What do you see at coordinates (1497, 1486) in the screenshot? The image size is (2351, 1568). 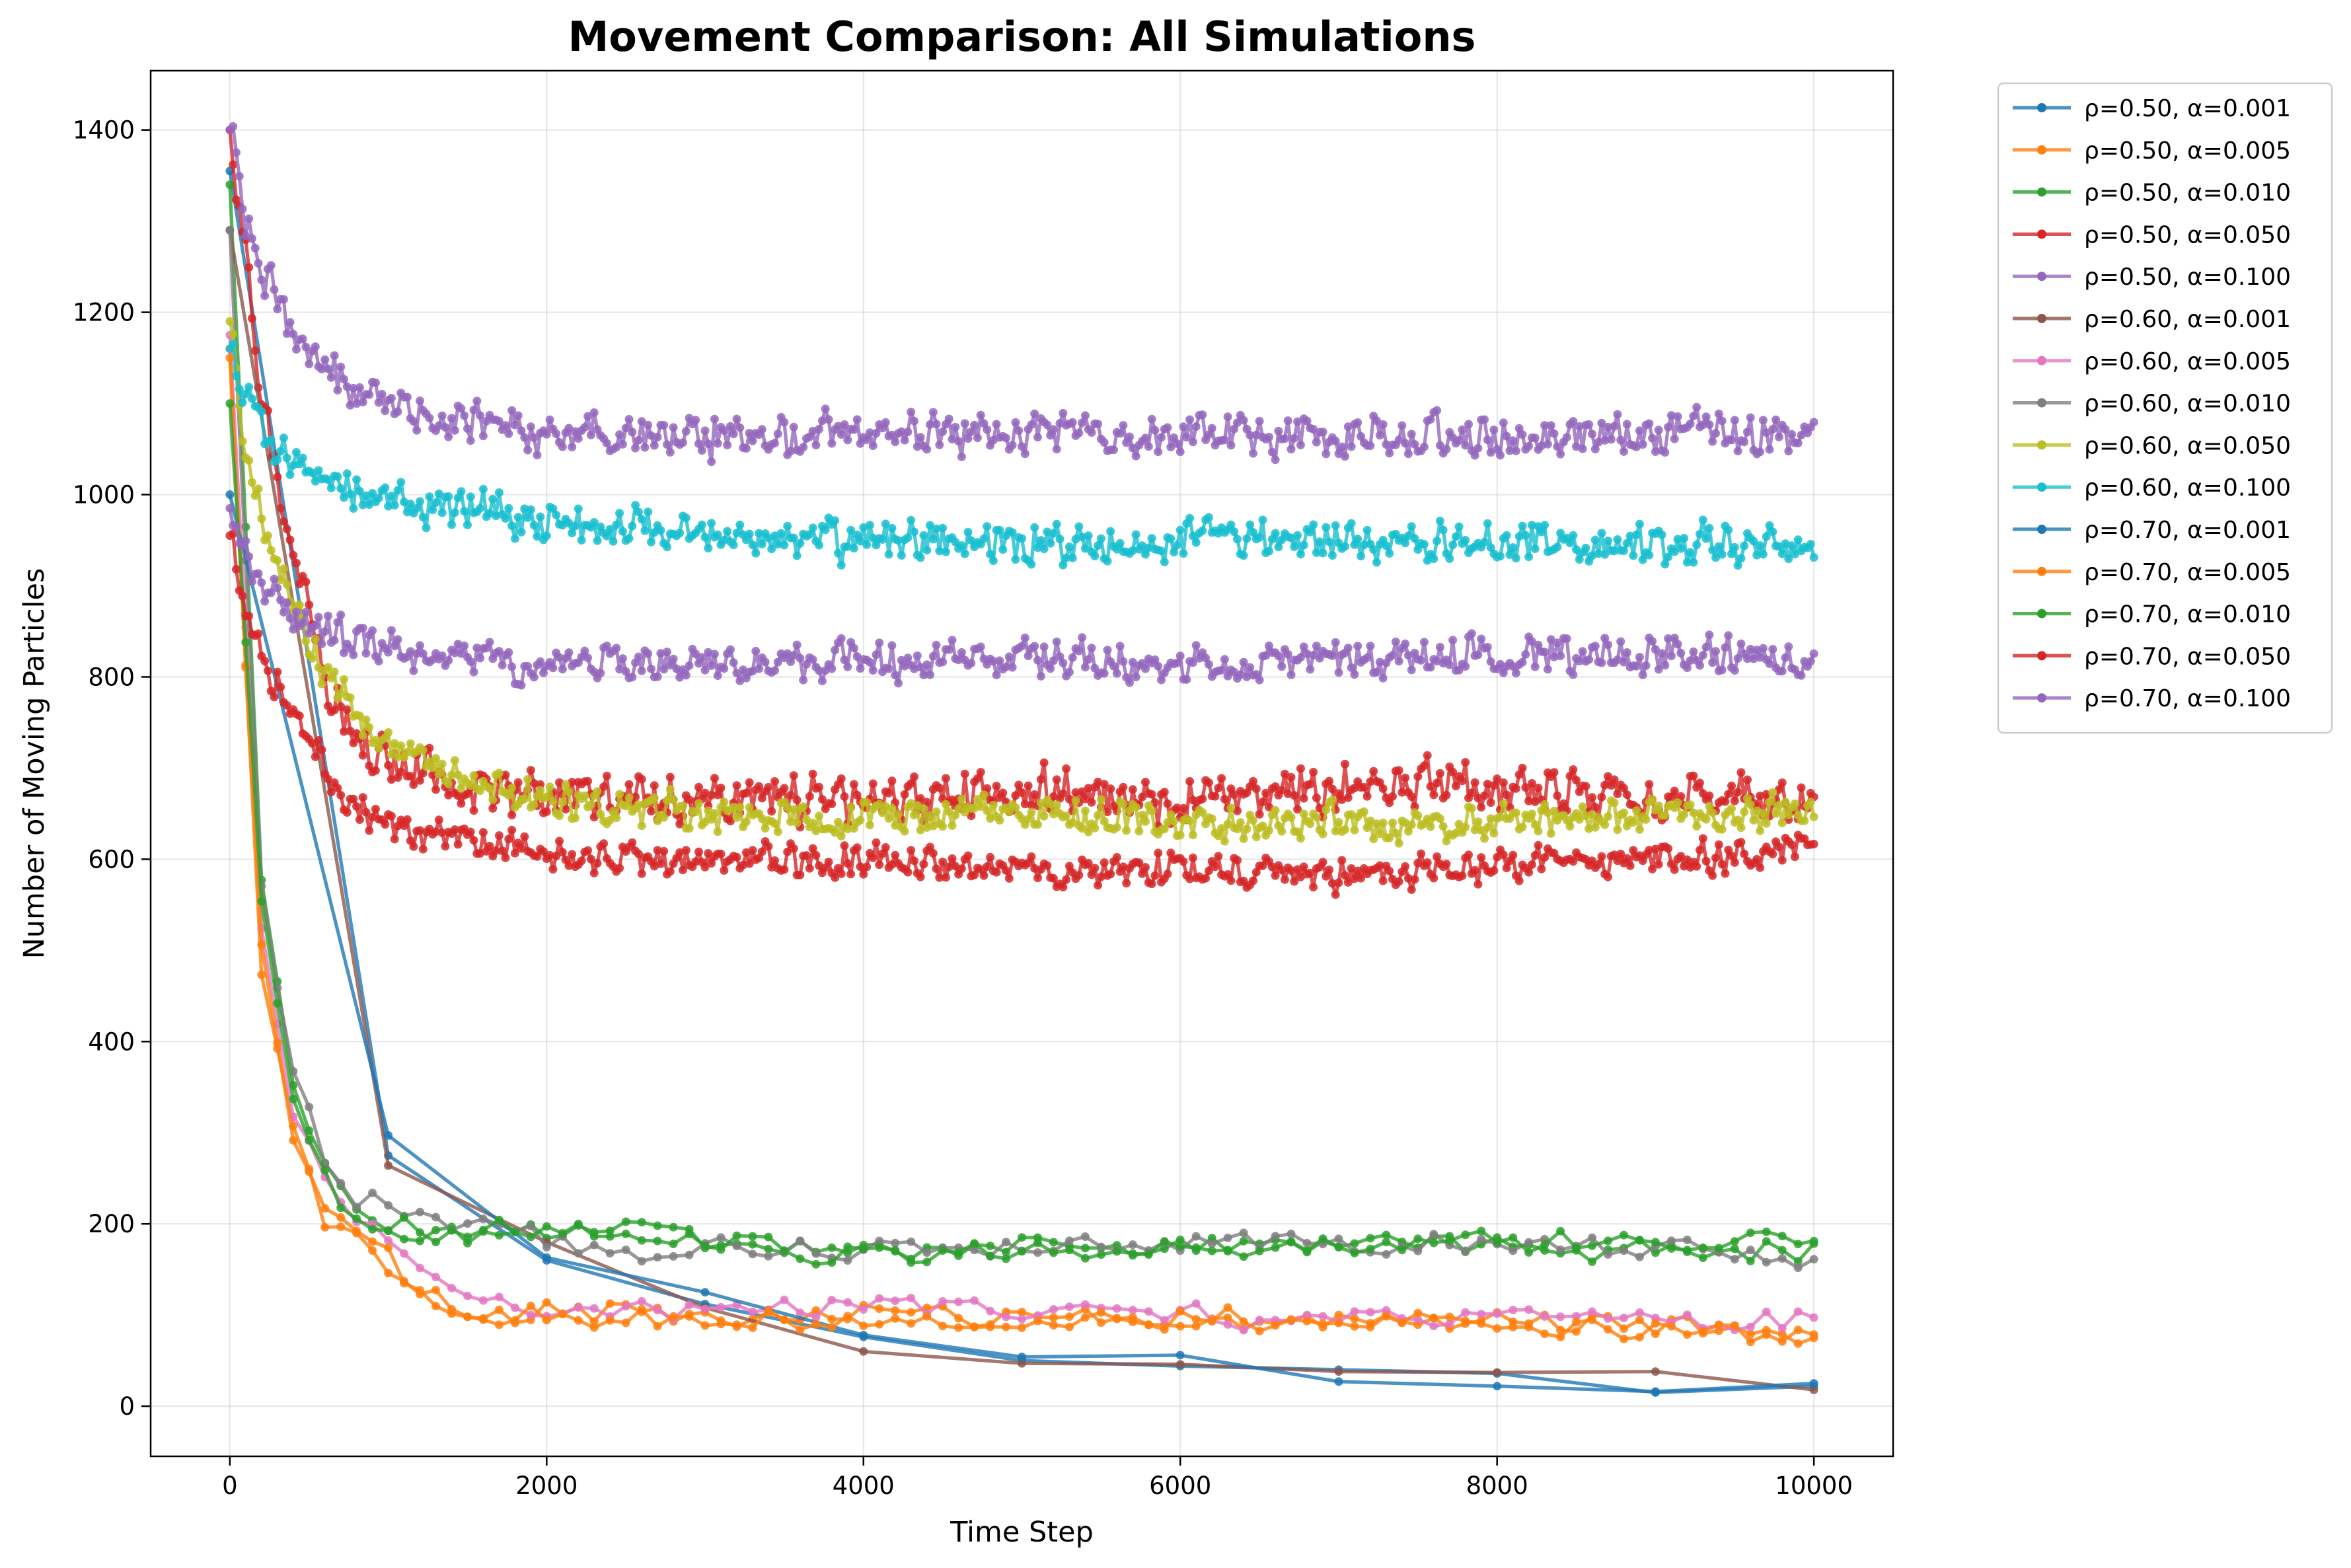 I see `x-tick-label: 8000` at bounding box center [1497, 1486].